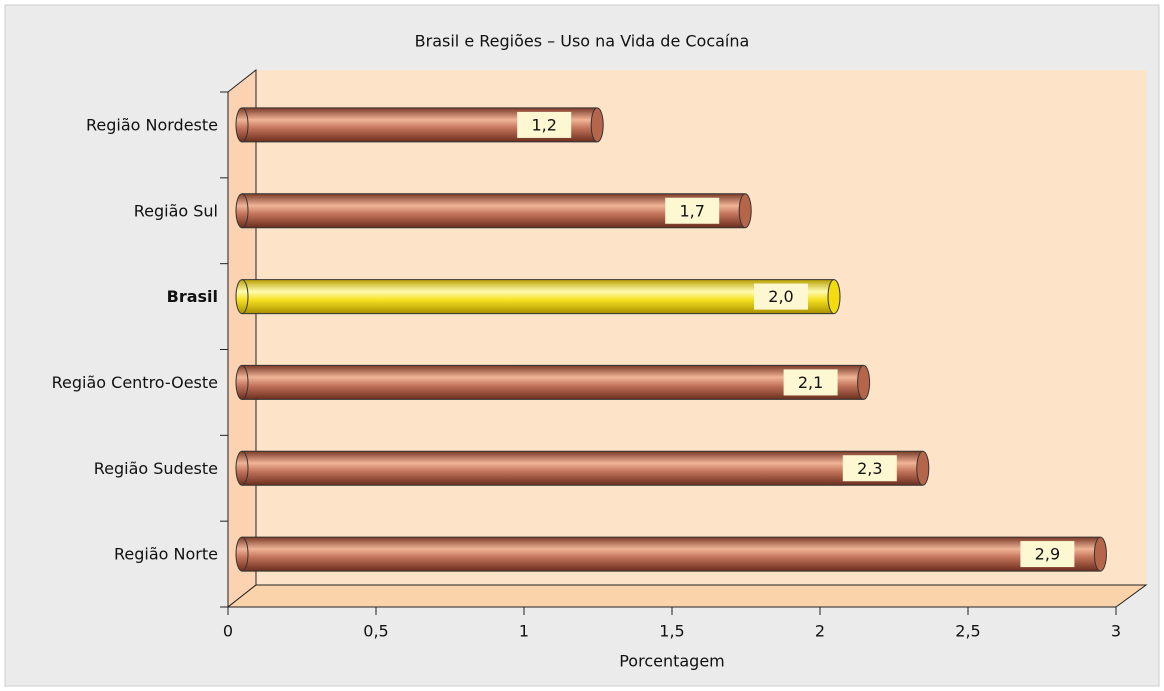 Image resolution: width=1164 pixels, height=691 pixels. Describe the element at coordinates (375, 631) in the screenshot. I see `x-tick-label: 0,5` at that location.